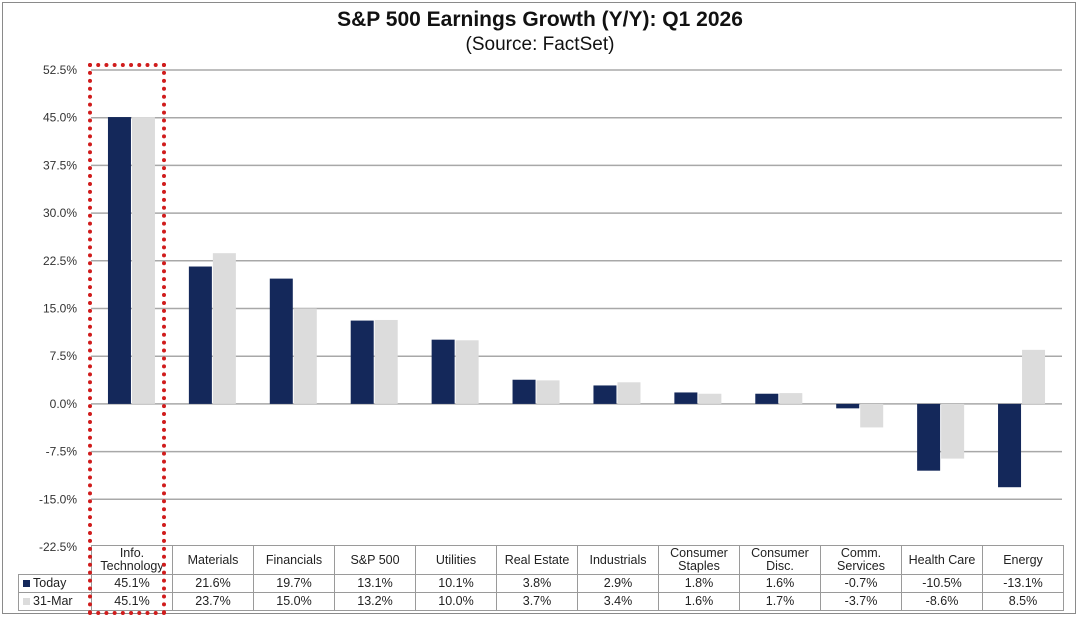  I want to click on y-tick-label: 37.5%, so click(60, 165).